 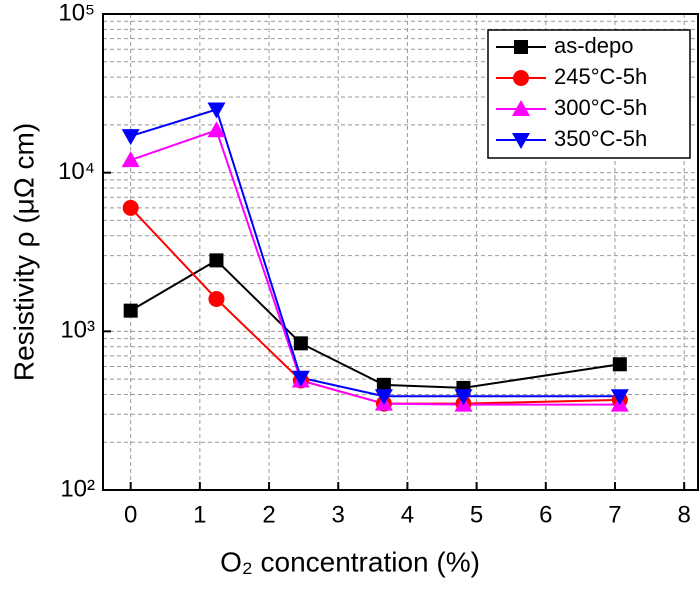 I want to click on y-axis-label: Resistivity ρ (μΩ cm), so click(x=23, y=252).